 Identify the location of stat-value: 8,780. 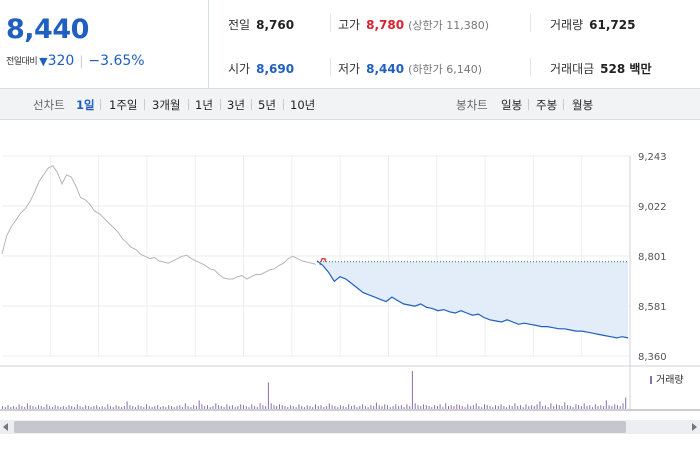
(385, 25).